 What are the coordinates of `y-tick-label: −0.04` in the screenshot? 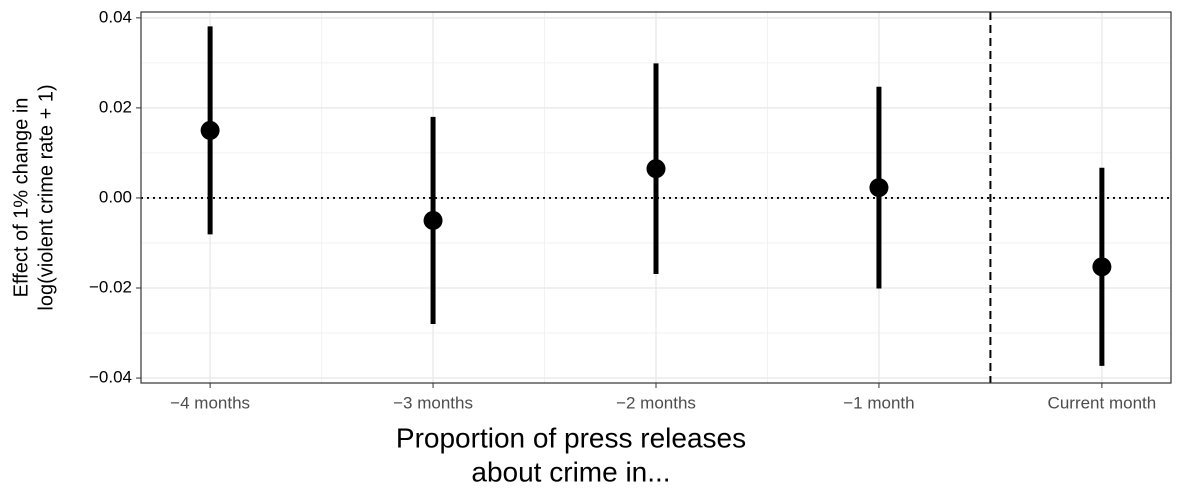 It's located at (110, 377).